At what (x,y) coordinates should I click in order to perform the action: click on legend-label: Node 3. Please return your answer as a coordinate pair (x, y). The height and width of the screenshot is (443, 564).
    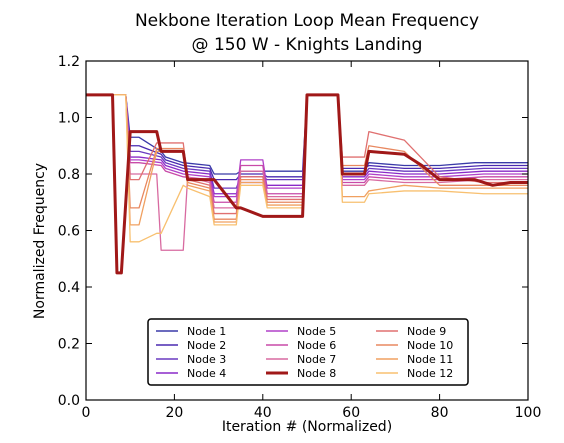
    Looking at the image, I should click on (206, 359).